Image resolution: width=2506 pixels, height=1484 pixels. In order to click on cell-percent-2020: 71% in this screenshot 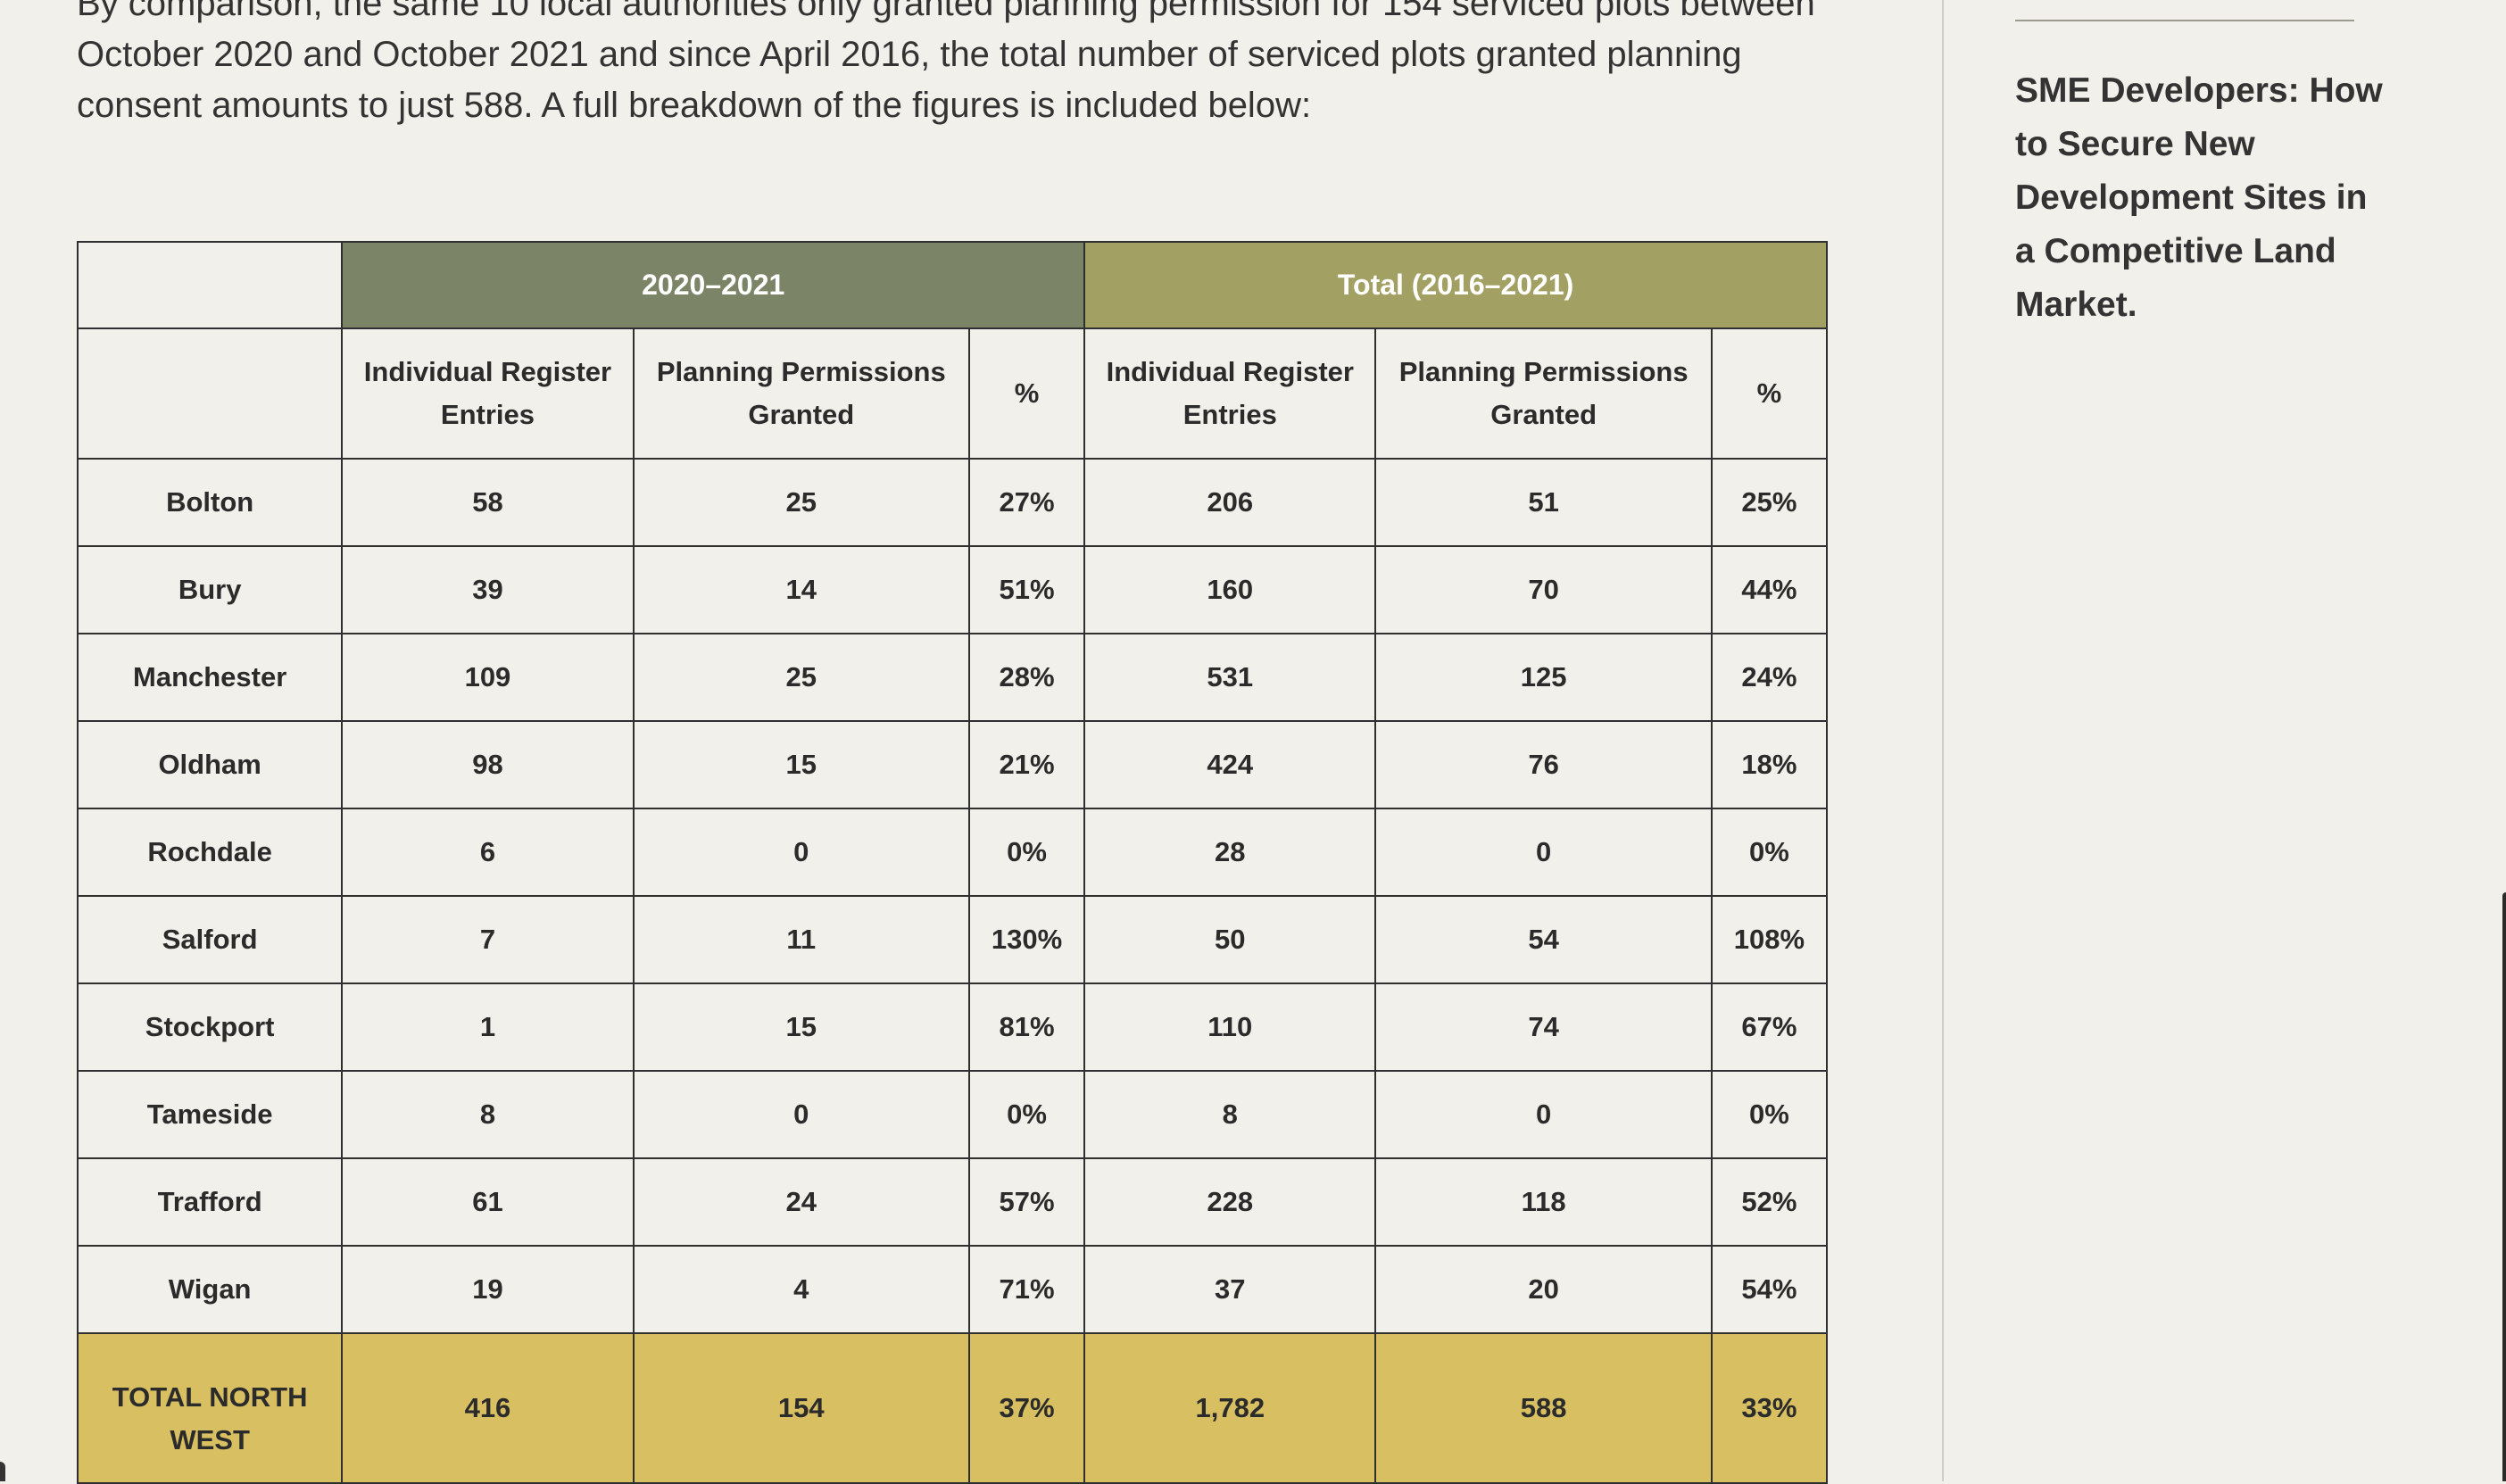, I will do `click(1026, 1289)`.